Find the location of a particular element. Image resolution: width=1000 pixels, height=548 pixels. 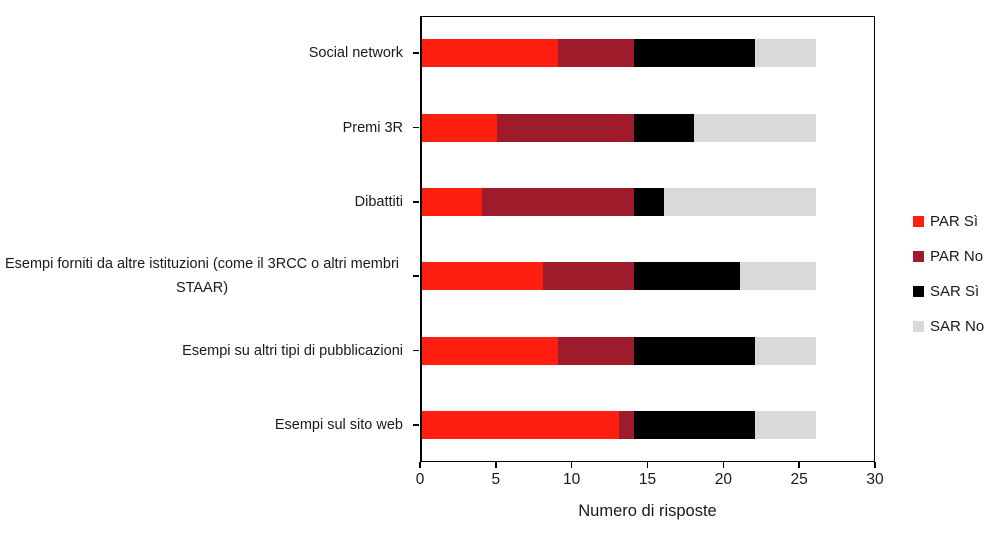

x-tick-label: 30 is located at coordinates (875, 479).